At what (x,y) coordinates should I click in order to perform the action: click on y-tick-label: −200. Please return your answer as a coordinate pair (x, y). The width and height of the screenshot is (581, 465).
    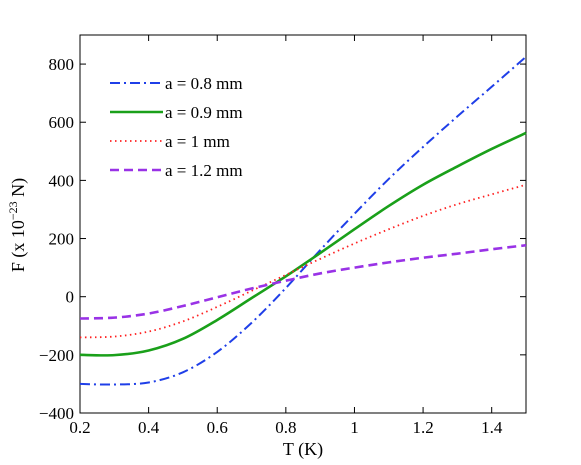
    Looking at the image, I should click on (56, 355).